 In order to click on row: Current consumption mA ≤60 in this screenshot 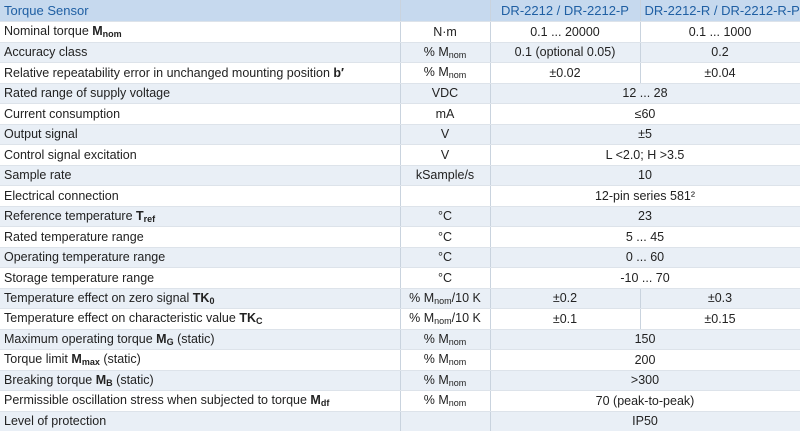, I will do `click(400, 114)`.